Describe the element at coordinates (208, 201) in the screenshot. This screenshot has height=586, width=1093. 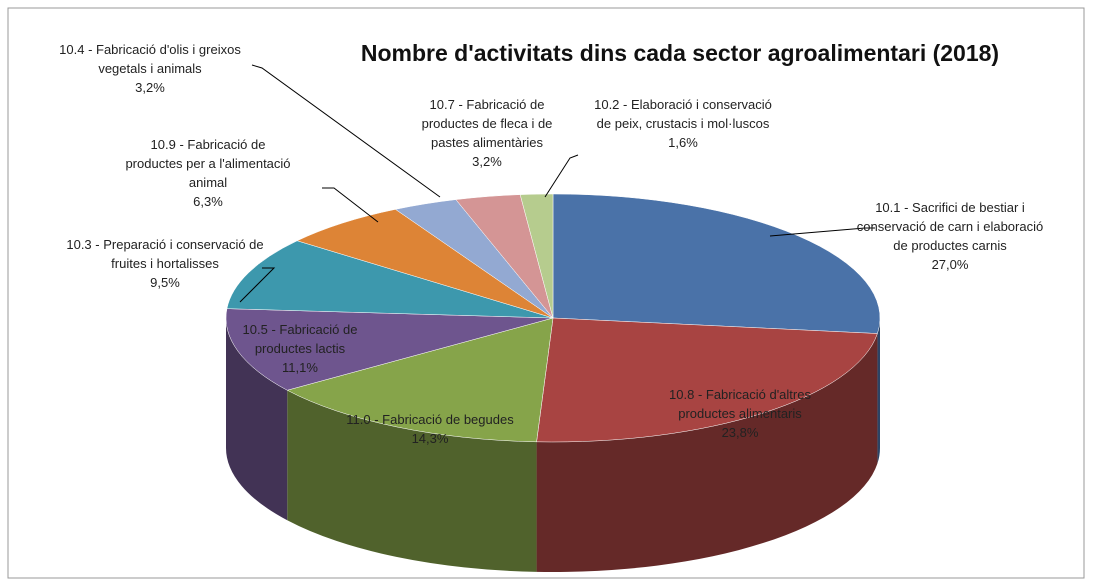
I see `label-value: 6,3%` at that location.